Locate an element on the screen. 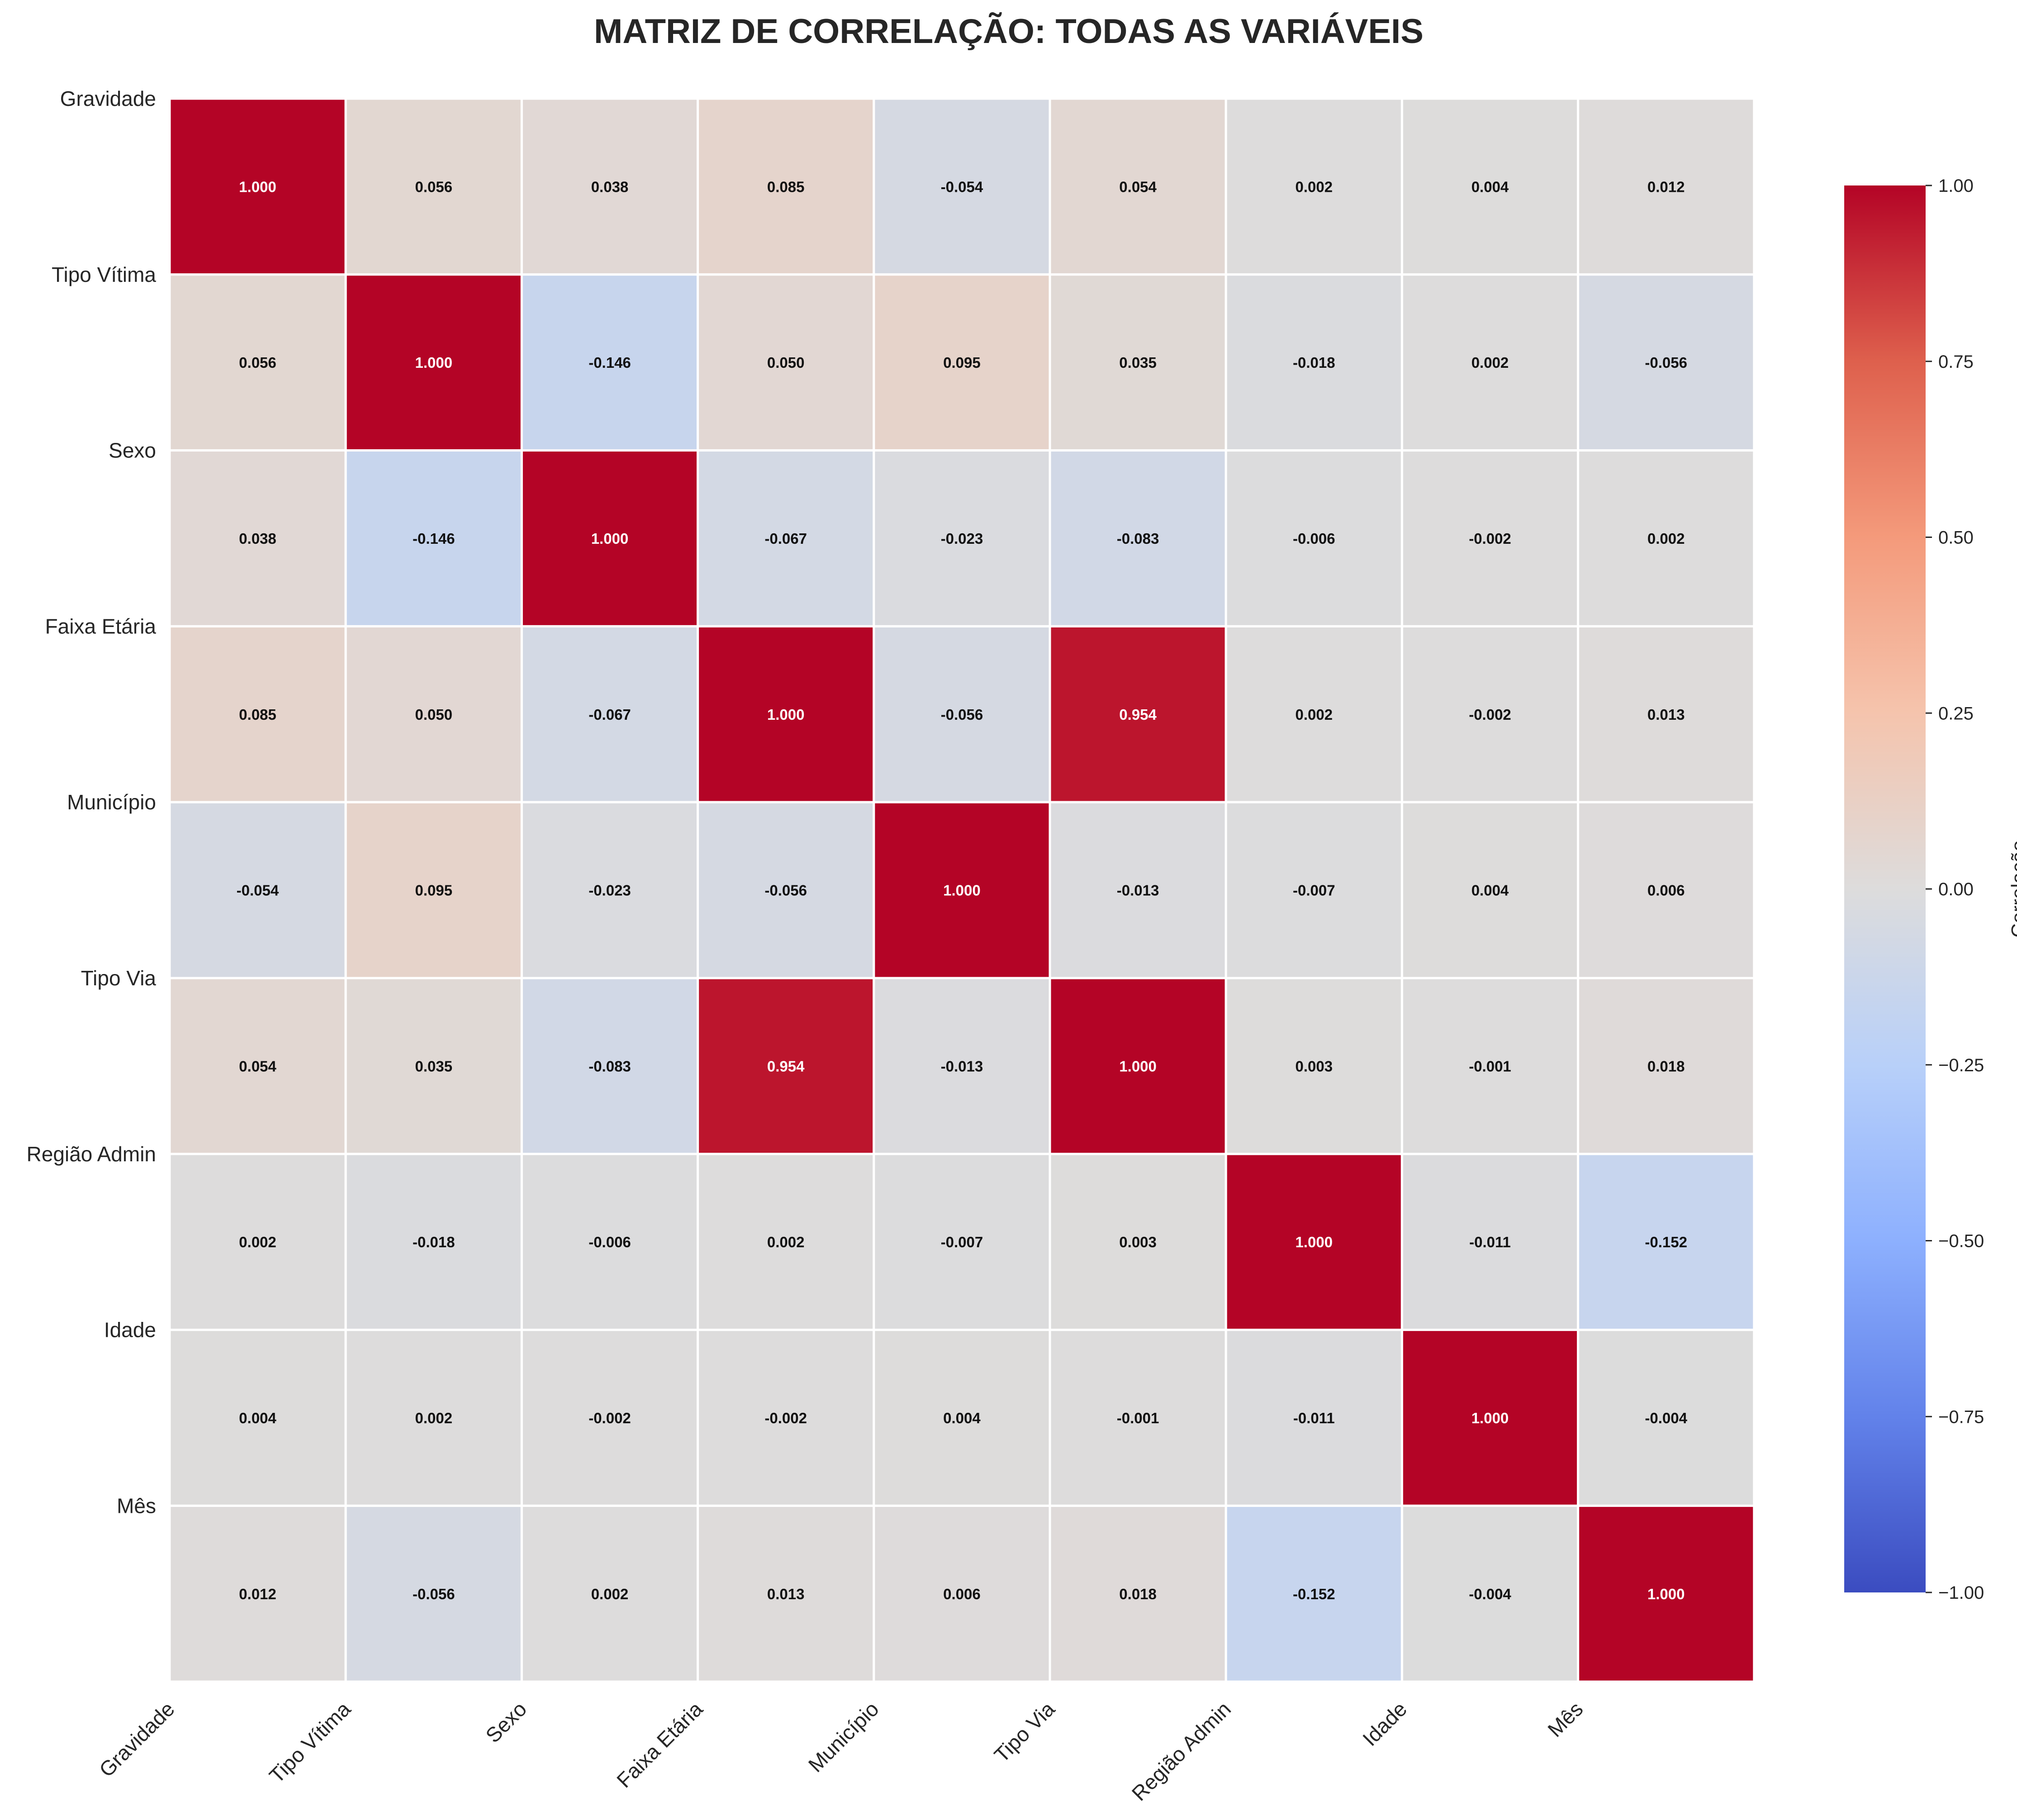 The width and height of the screenshot is (2017, 1820). cell-value-label-3-4: -0.056 is located at coordinates (962, 714).